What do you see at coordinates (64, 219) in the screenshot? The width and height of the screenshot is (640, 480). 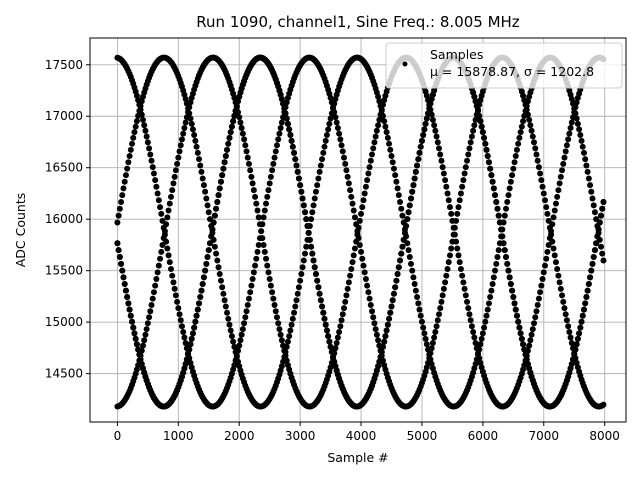 I see `y-tick-label: 16000` at bounding box center [64, 219].